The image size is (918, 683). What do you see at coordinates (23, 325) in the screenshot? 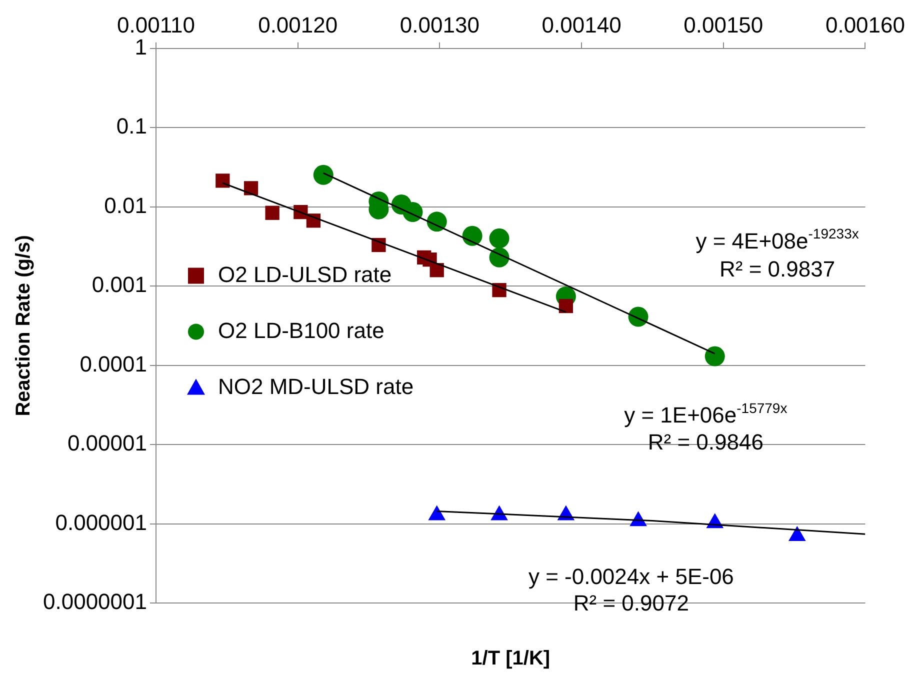
I see `y-axis-title: Reaction Rate (g/s)` at bounding box center [23, 325].